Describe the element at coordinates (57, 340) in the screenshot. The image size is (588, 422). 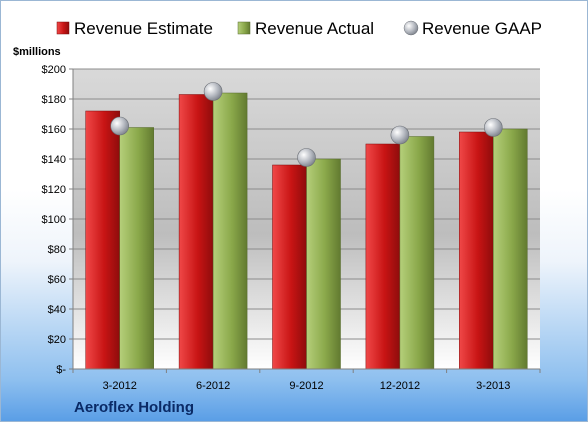
I see `y-tick-label: $20` at that location.